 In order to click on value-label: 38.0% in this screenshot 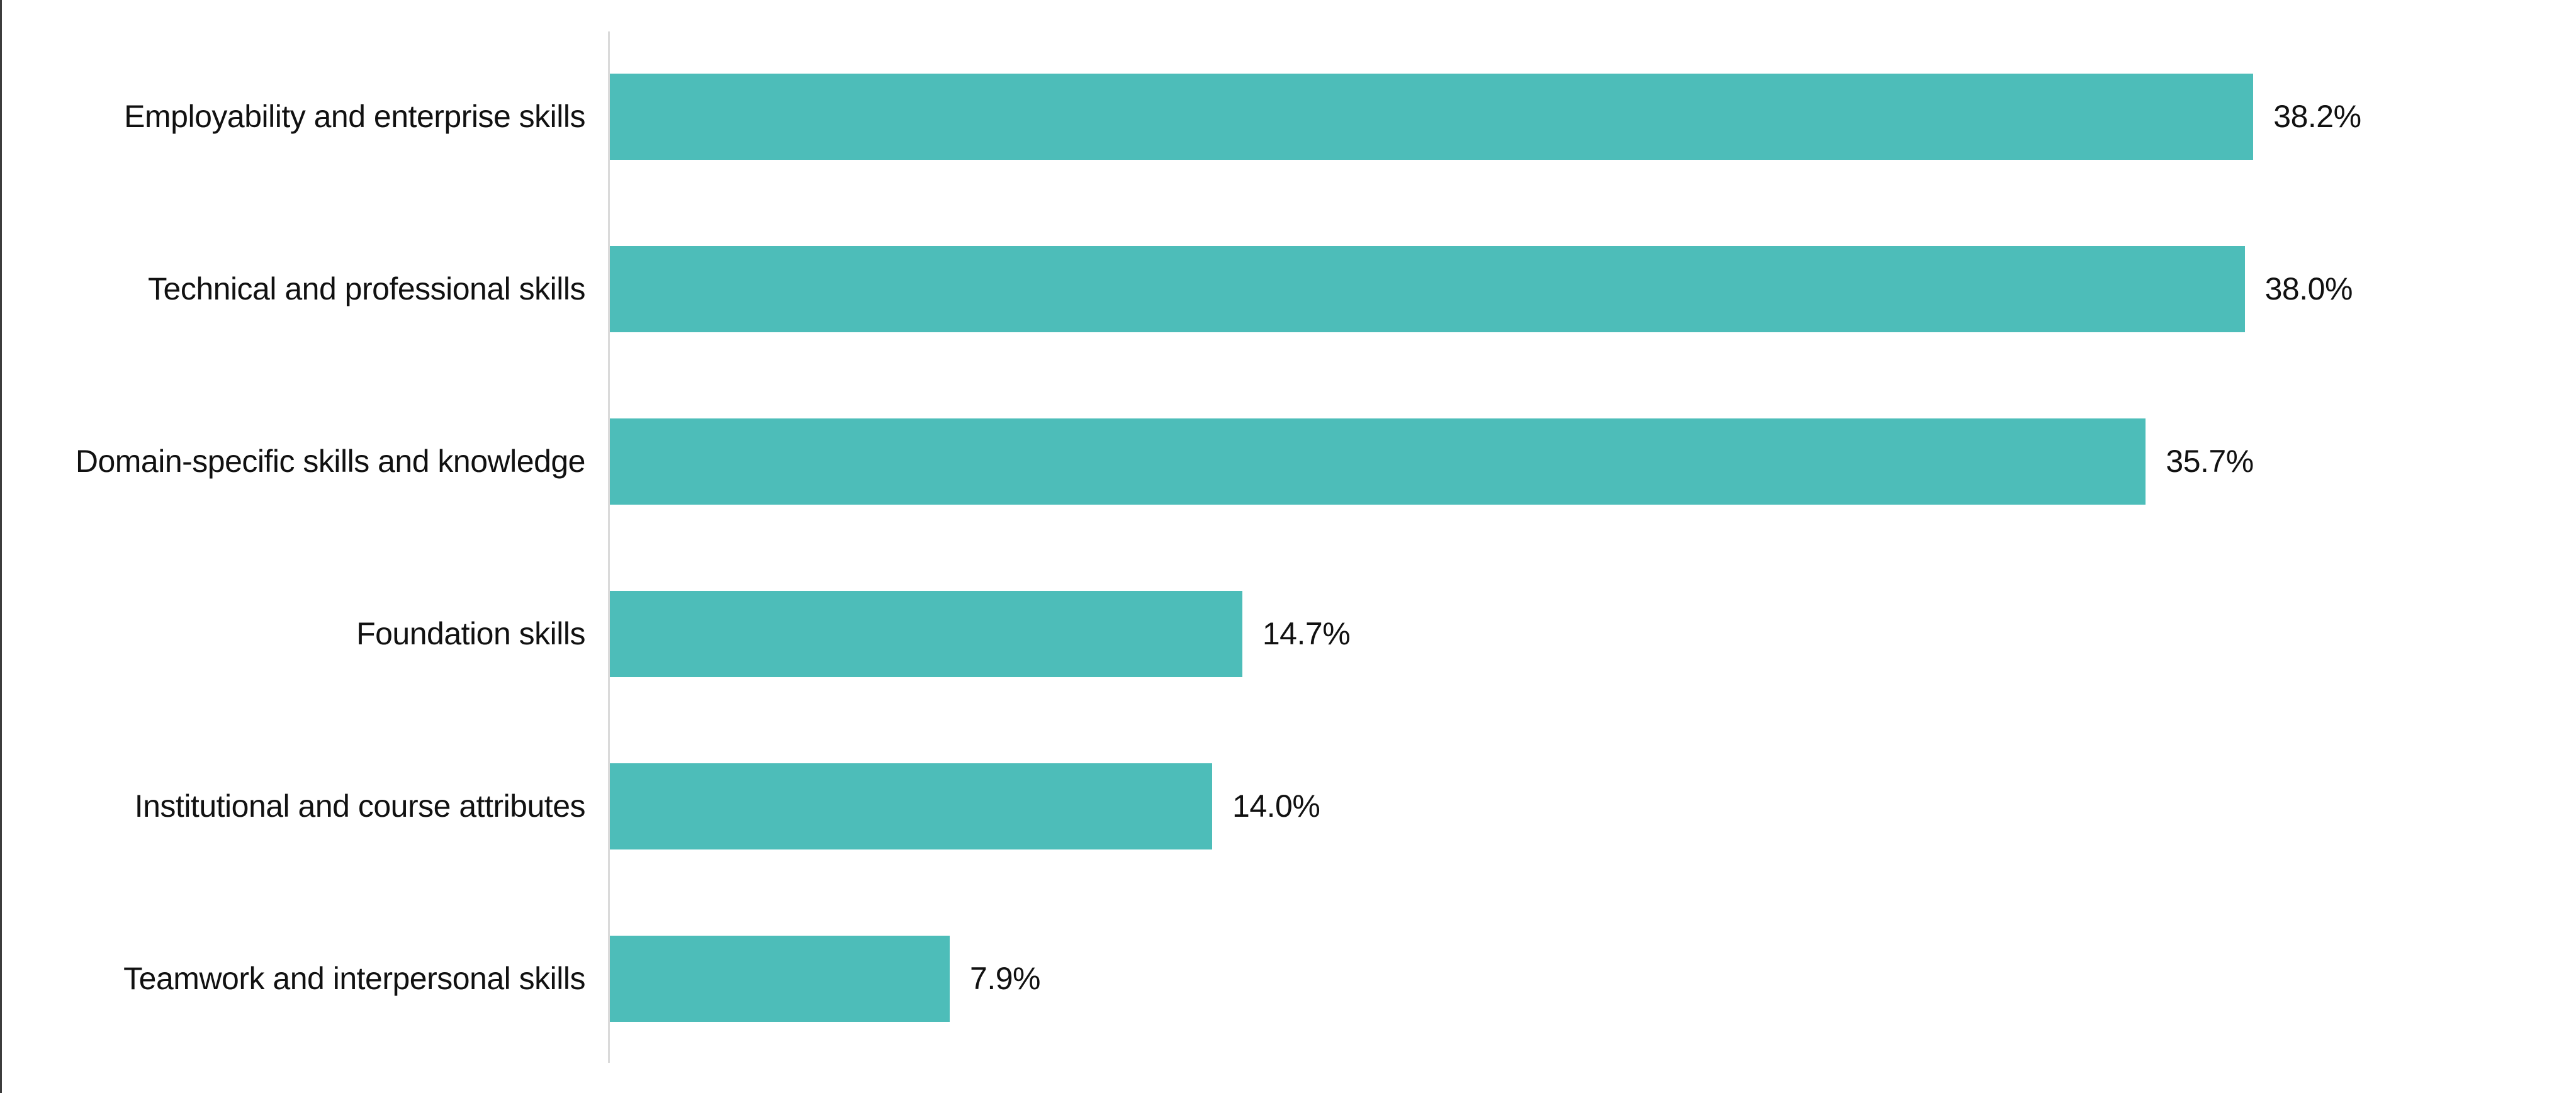, I will do `click(2308, 288)`.